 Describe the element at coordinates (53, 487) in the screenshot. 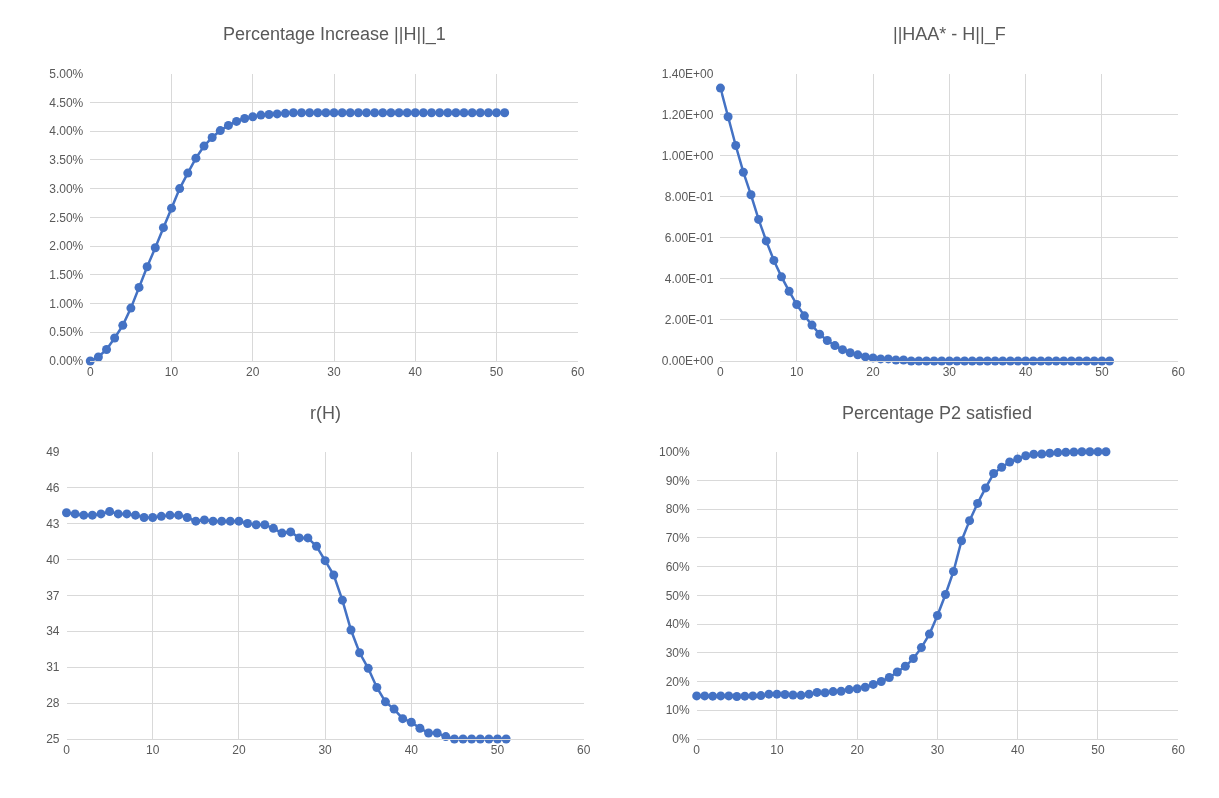

I see `y-tick-label: 46` at that location.